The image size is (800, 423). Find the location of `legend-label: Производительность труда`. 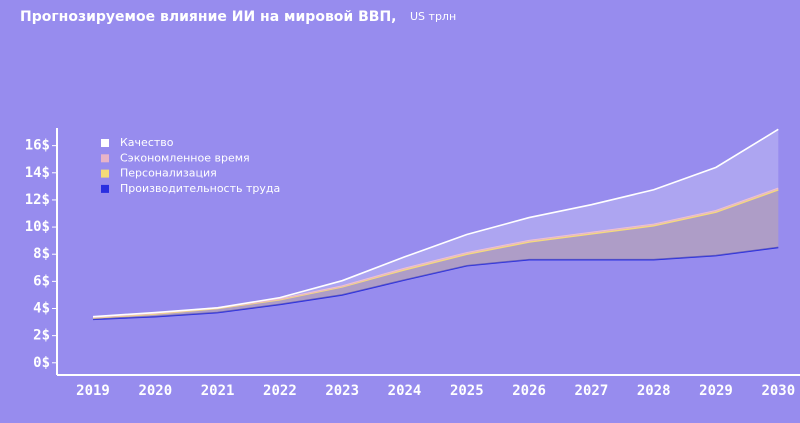

legend-label: Производительность труда is located at coordinates (200, 188).